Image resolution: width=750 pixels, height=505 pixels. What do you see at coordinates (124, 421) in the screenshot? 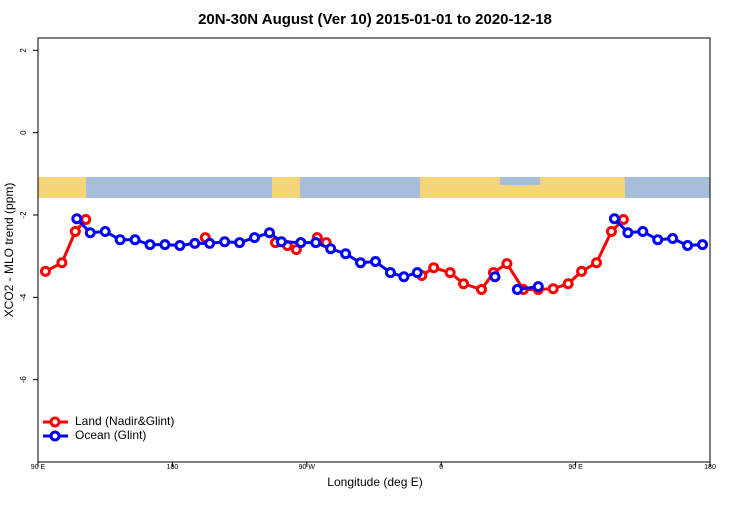
I see `legend-label: Land (Nadir&Glint)` at bounding box center [124, 421].